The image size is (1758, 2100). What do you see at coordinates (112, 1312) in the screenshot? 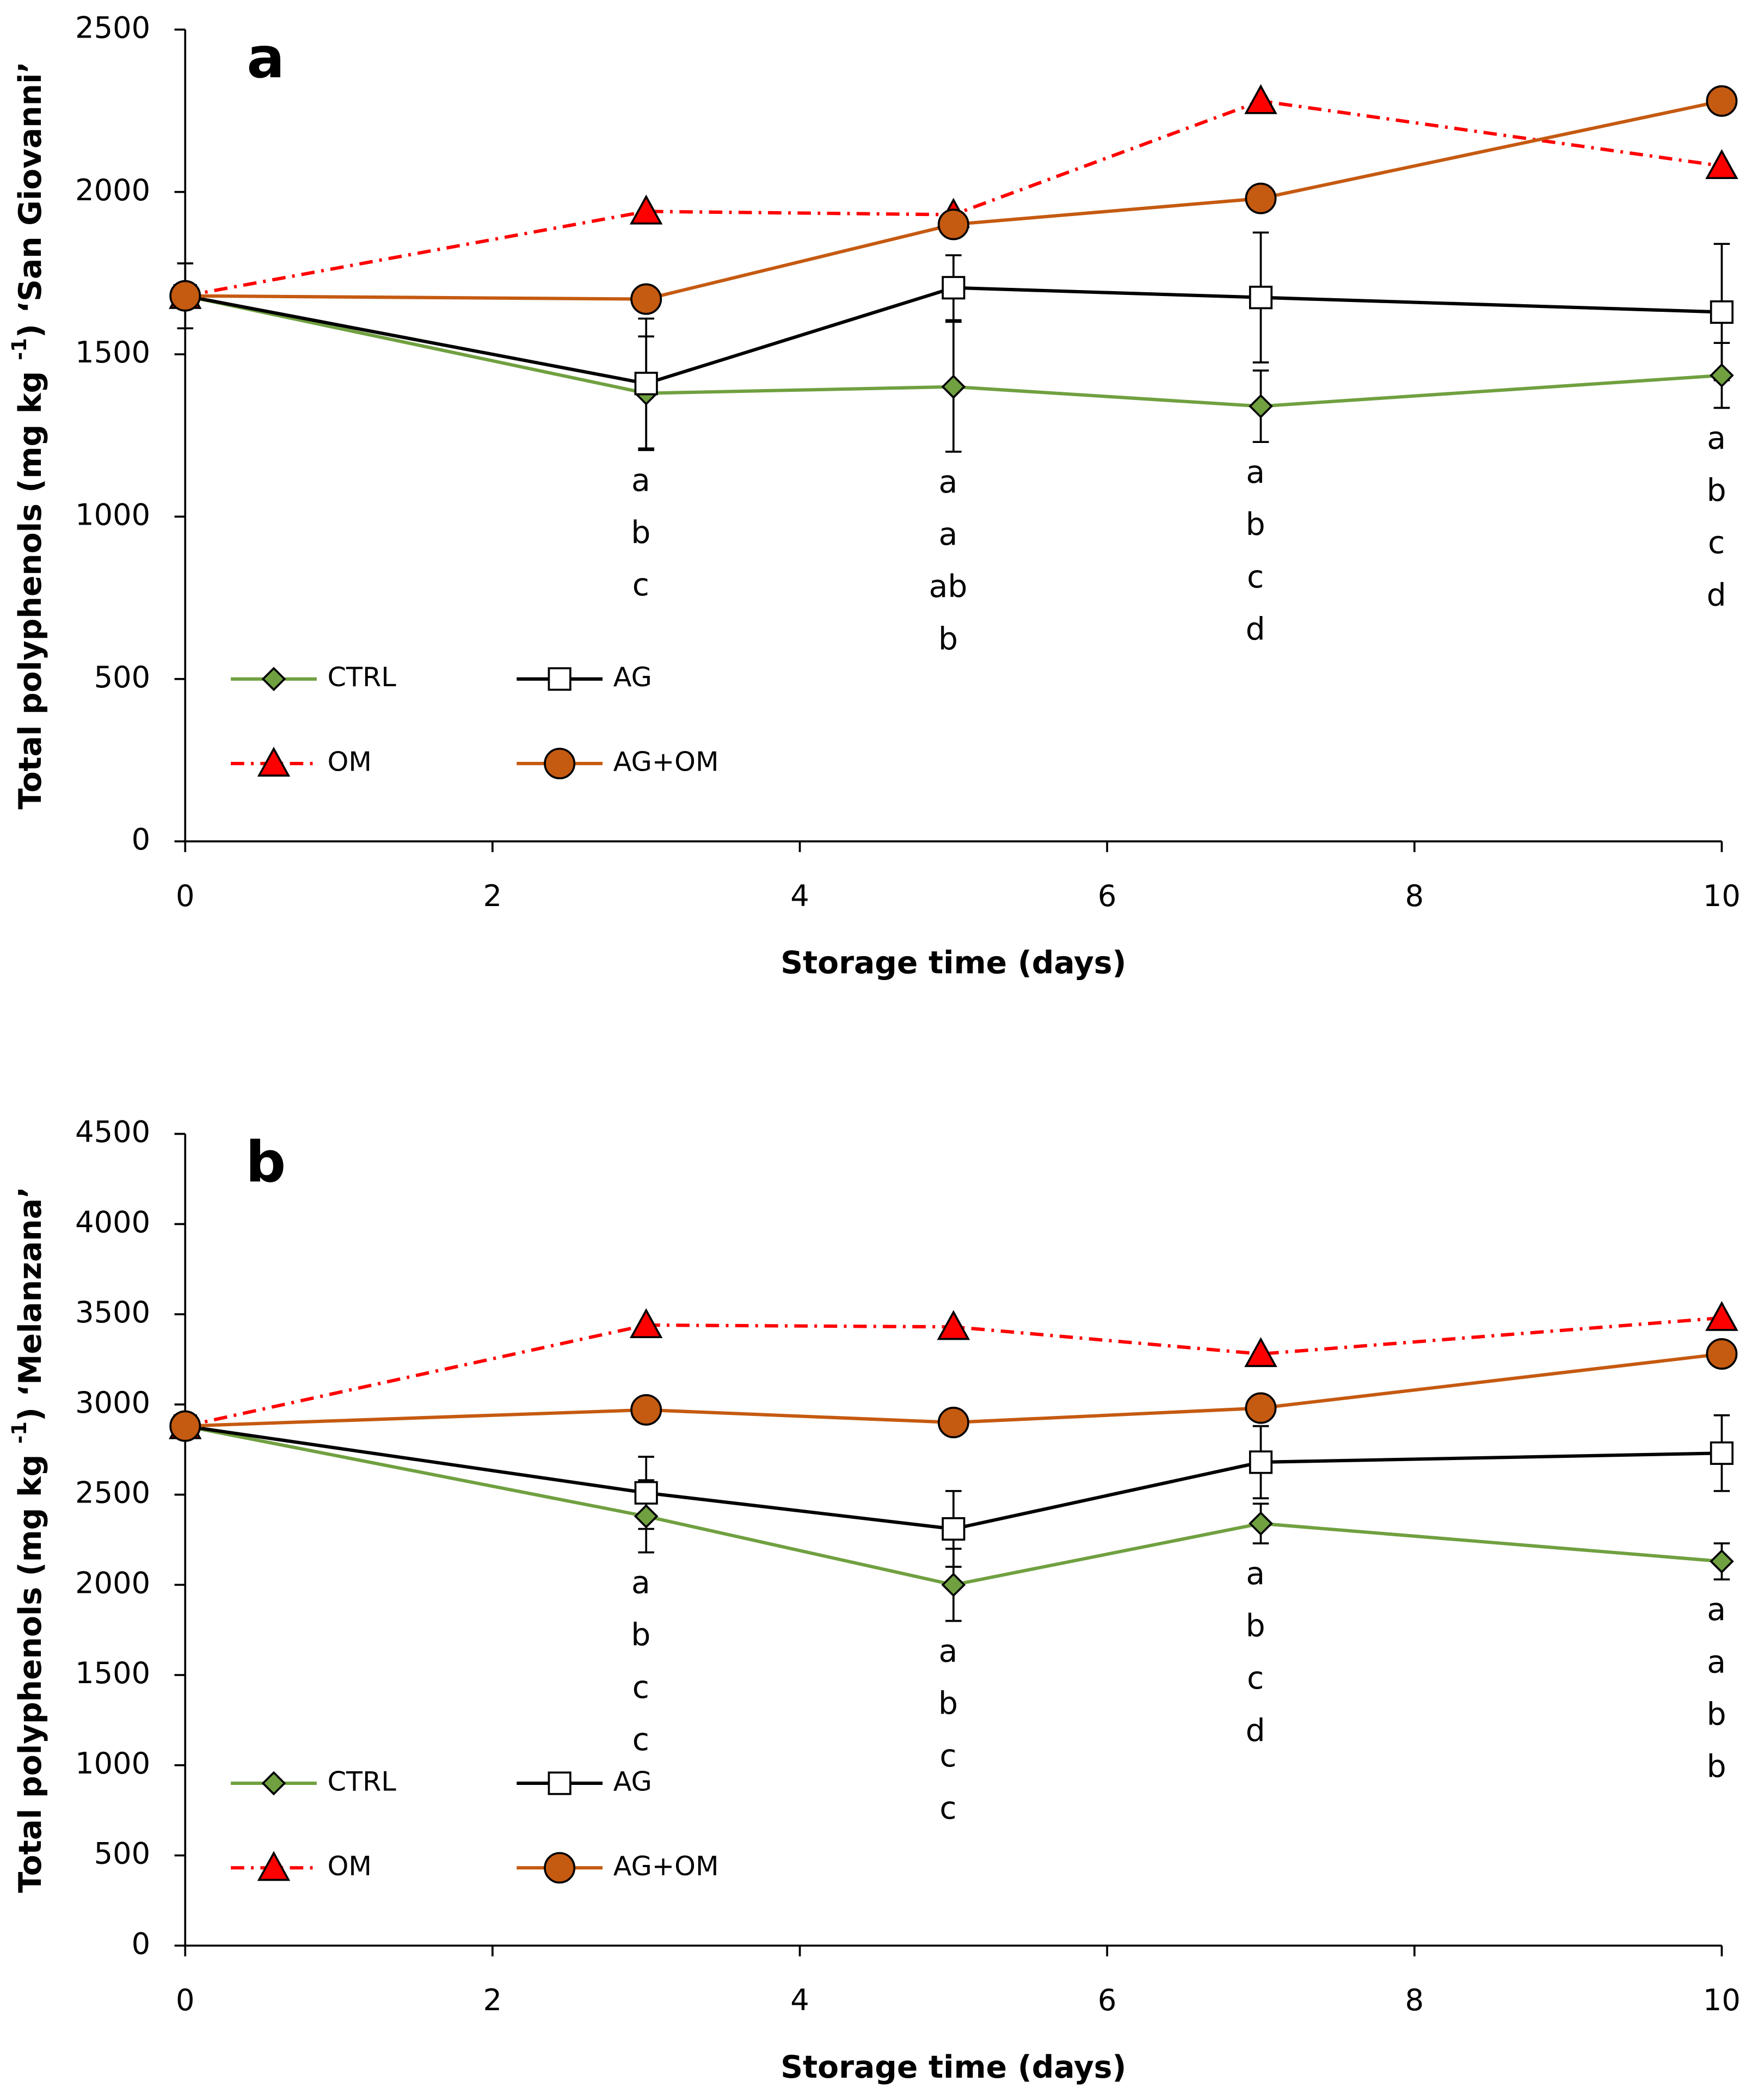
I see `y-tick-label: 3500` at bounding box center [112, 1312].